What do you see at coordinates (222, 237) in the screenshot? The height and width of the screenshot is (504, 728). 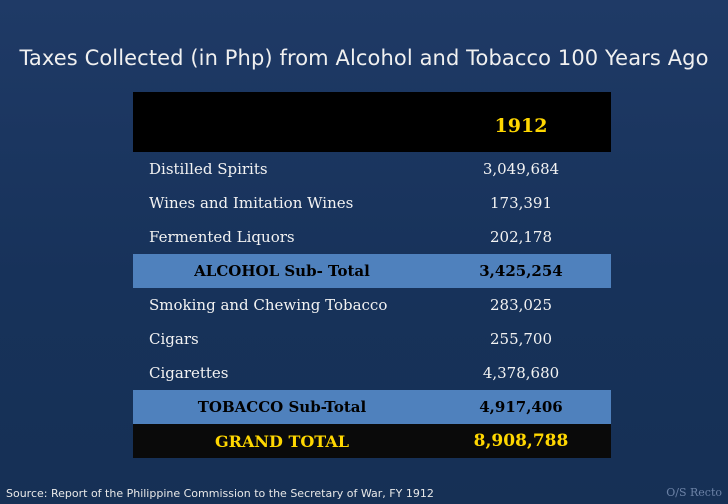 I see `row-label: Fermented Liquors` at bounding box center [222, 237].